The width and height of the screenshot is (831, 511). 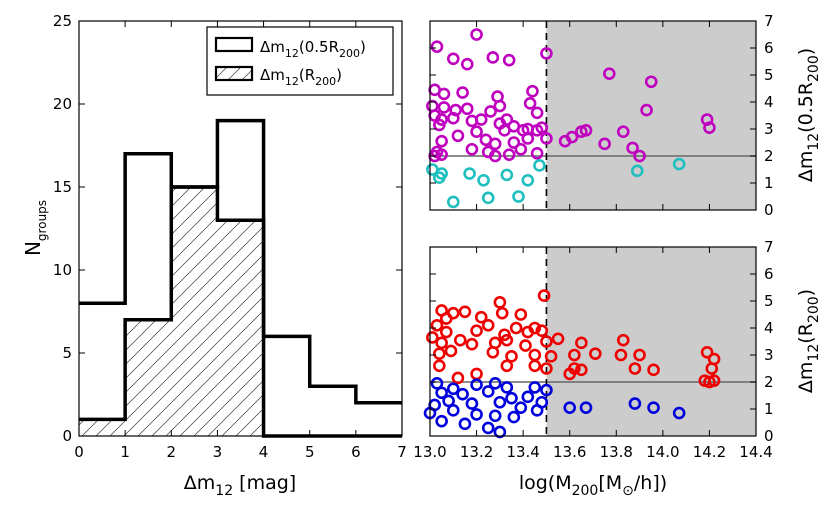 What do you see at coordinates (769, 210) in the screenshot?
I see `top-ytick-label: 0` at bounding box center [769, 210].